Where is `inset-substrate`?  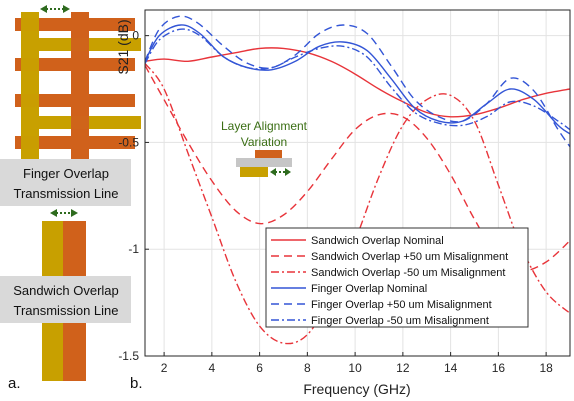
inset-substrate is located at coordinates (264, 162).